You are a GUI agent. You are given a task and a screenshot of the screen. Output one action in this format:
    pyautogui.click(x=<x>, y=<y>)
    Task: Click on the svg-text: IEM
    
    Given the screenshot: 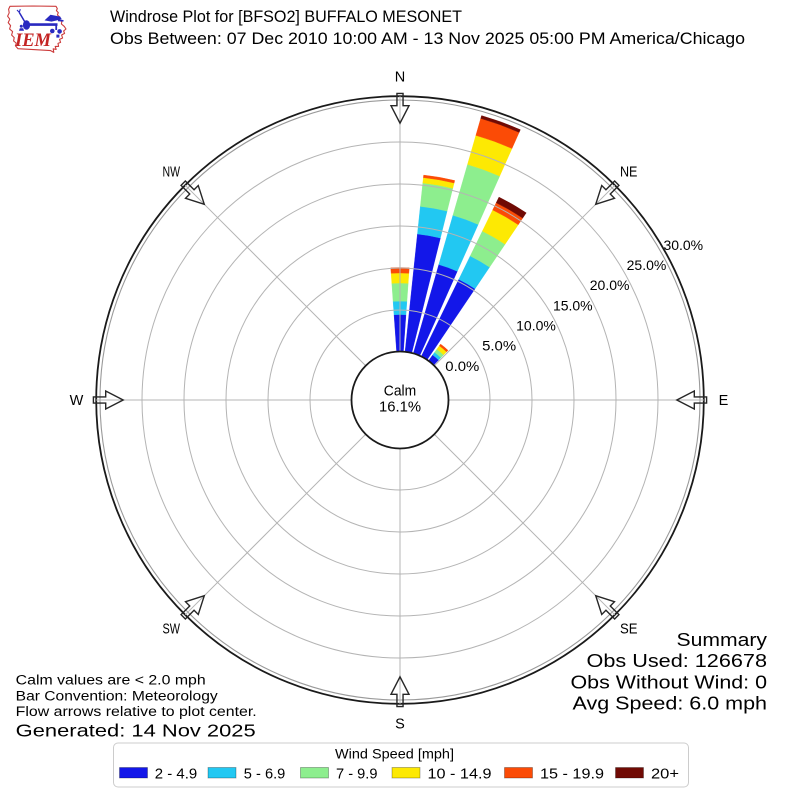 What is the action you would take?
    pyautogui.click(x=33, y=41)
    